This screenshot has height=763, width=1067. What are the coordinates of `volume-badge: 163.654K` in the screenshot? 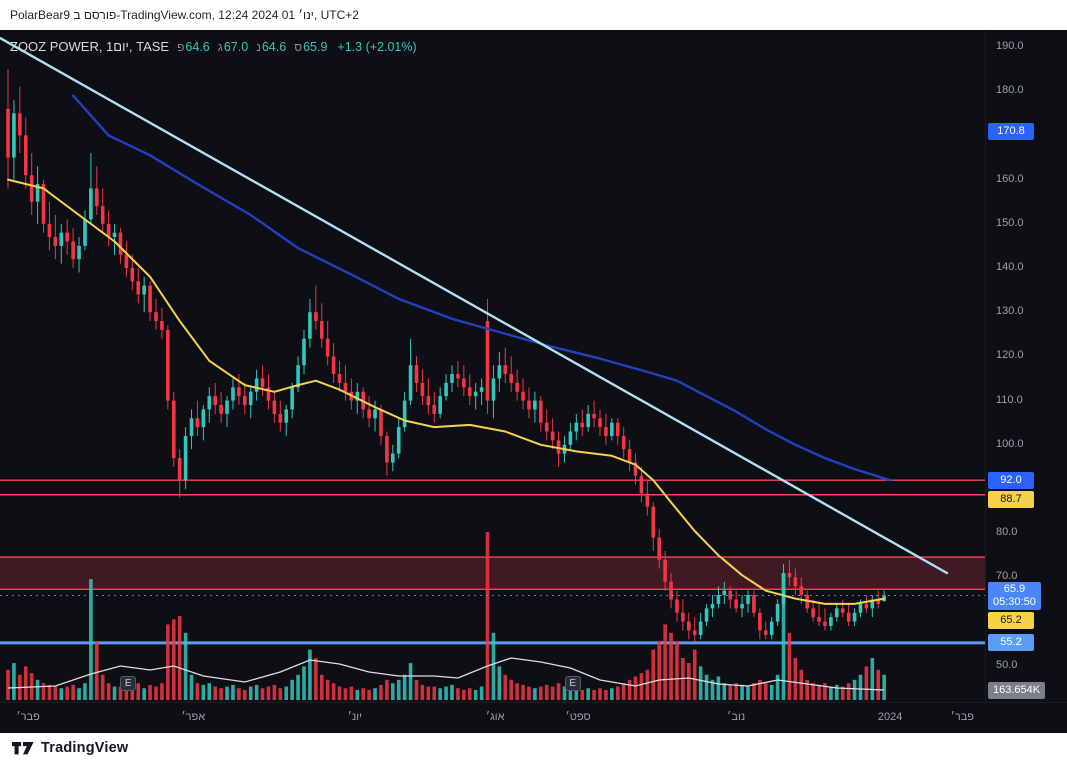 It's located at (1017, 690).